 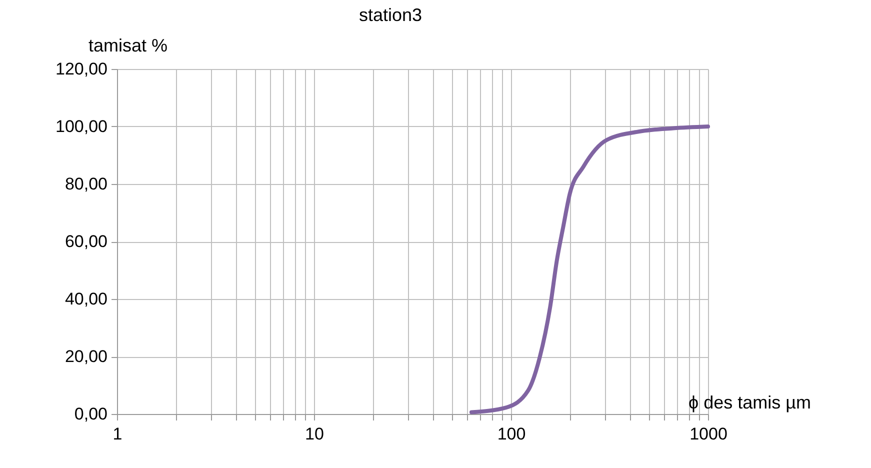 I want to click on y-tick-label: 60,00, so click(x=86, y=241).